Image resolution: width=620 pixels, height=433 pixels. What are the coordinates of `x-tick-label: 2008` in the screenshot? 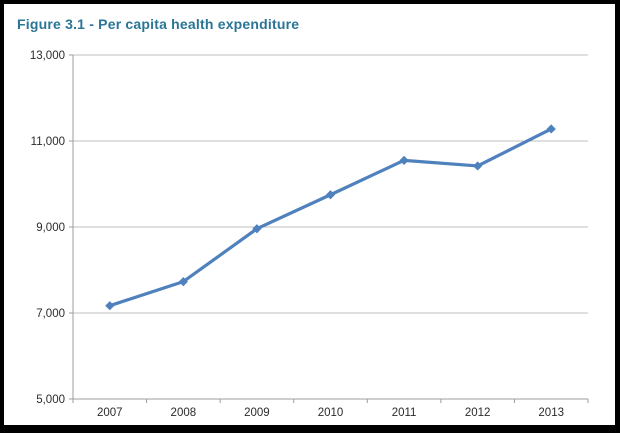 It's located at (184, 413).